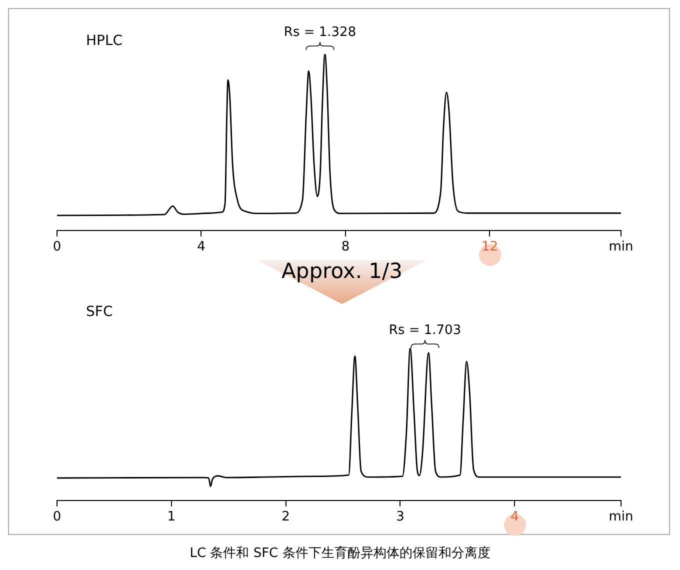 Image resolution: width=680 pixels, height=570 pixels. What do you see at coordinates (99, 312) in the screenshot?
I see `chart-title: SFC` at bounding box center [99, 312].